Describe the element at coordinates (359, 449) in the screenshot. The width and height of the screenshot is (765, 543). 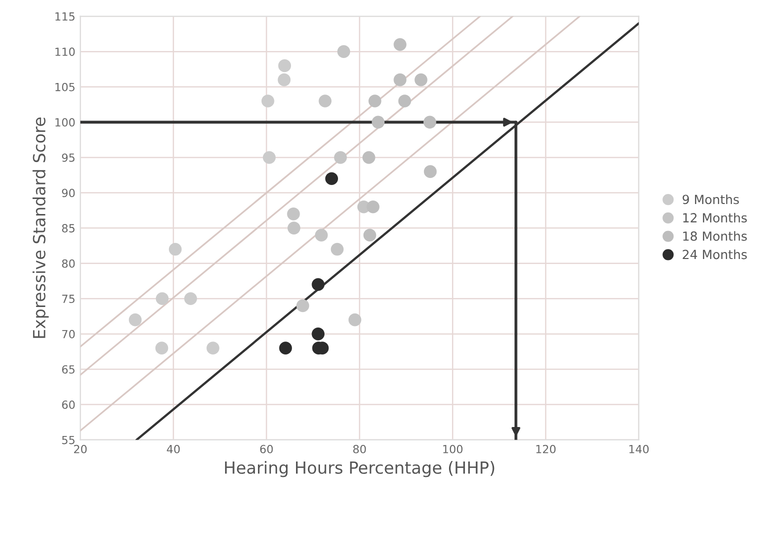
I see `x-tick-label: 80` at that location.